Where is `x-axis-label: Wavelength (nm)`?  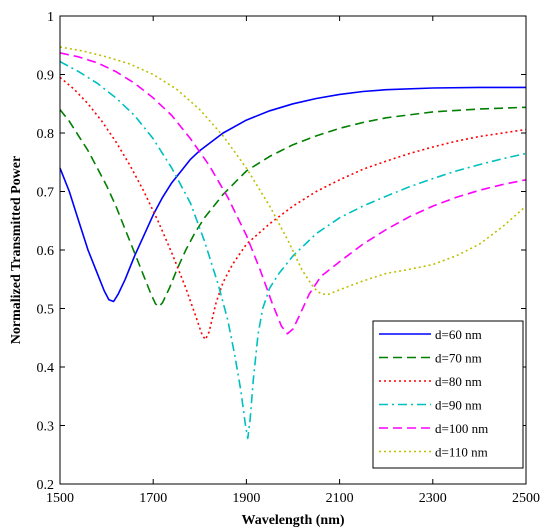
x-axis-label: Wavelength (nm) is located at coordinates (292, 520).